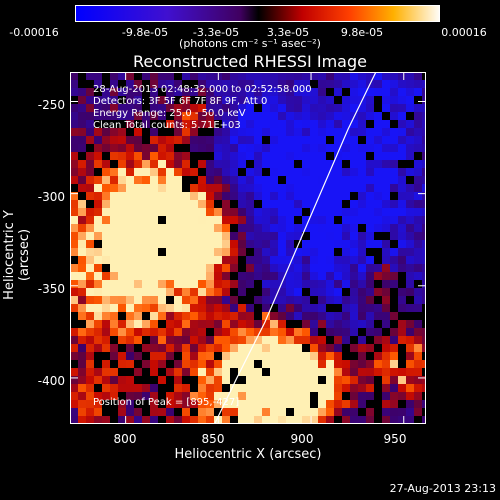  What do you see at coordinates (166, 402) in the screenshot?
I see `peak-position-label: Position of Peak = [895,-427]` at bounding box center [166, 402].